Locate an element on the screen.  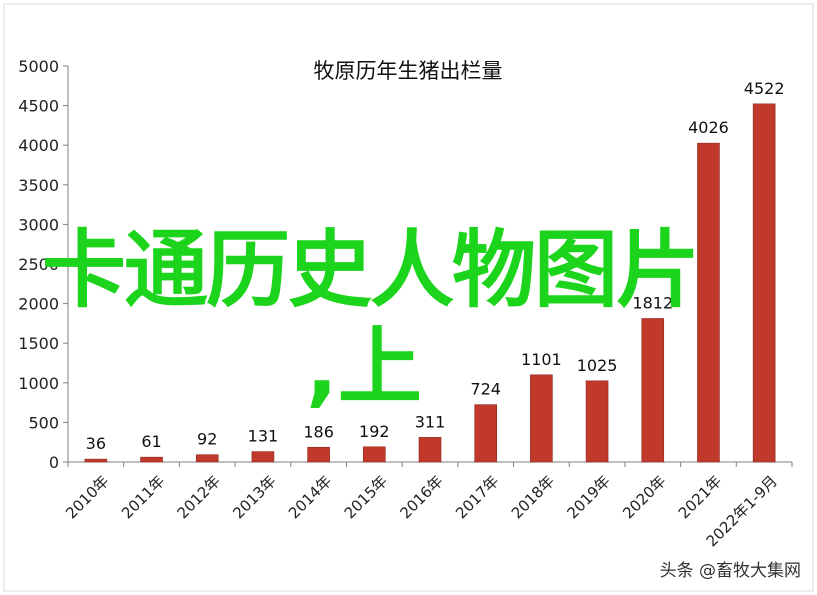
y-tick-label: 1000 is located at coordinates (38, 383).